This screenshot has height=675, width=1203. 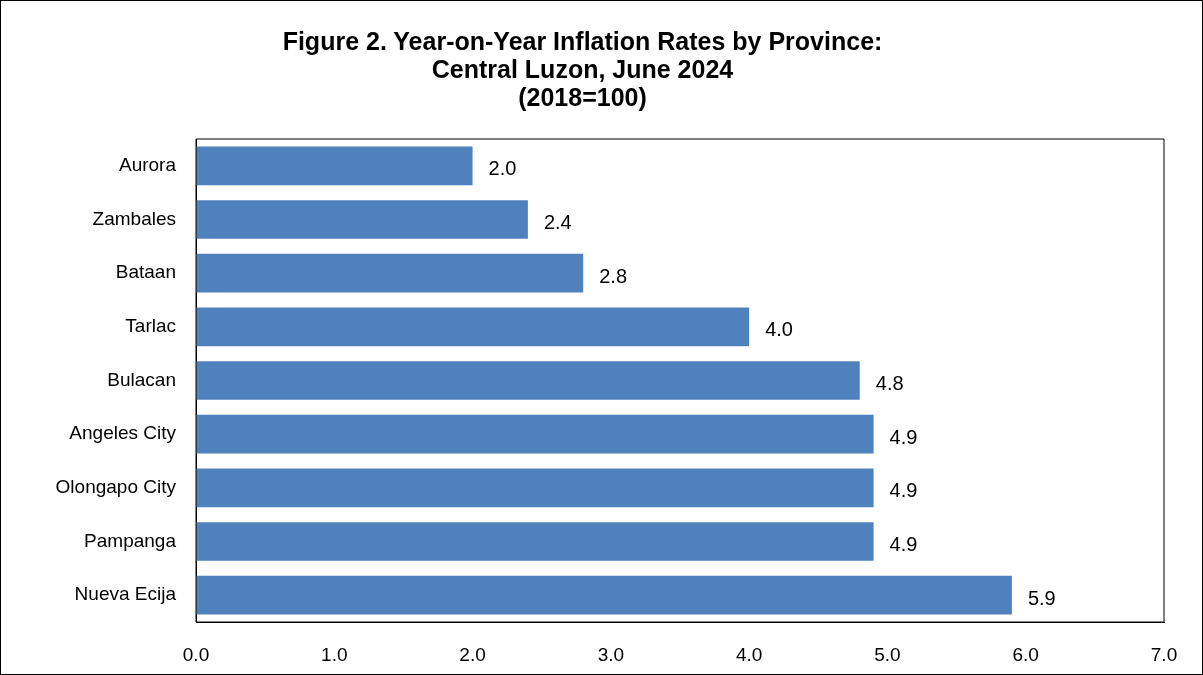 I want to click on data-label: 2.4, so click(x=557, y=222).